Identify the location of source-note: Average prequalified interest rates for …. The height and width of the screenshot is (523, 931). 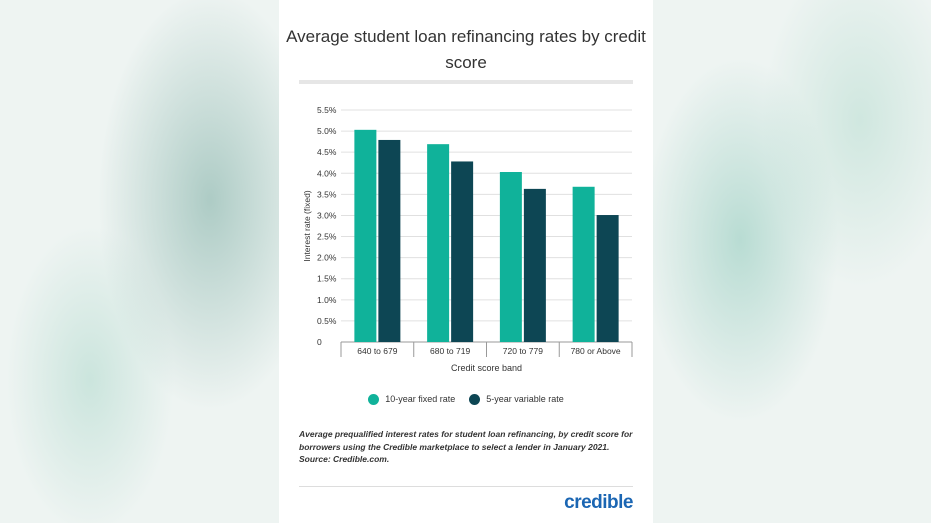
(466, 446).